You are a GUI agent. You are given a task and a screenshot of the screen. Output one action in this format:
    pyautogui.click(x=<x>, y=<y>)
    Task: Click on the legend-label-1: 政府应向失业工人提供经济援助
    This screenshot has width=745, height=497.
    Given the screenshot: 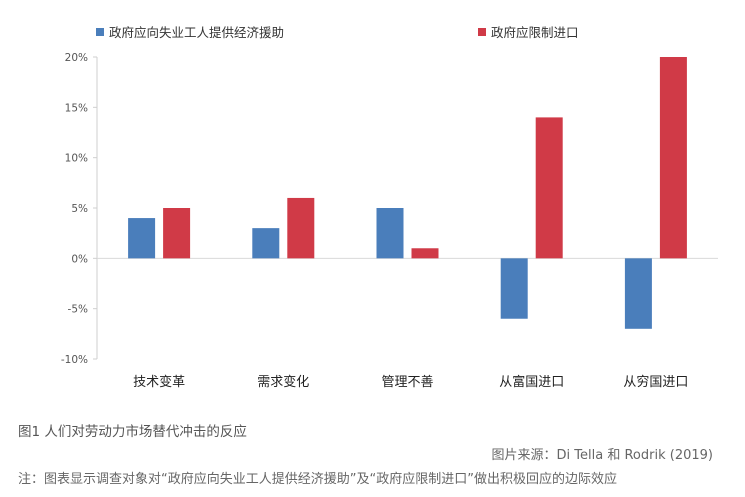 What is the action you would take?
    pyautogui.click(x=197, y=32)
    